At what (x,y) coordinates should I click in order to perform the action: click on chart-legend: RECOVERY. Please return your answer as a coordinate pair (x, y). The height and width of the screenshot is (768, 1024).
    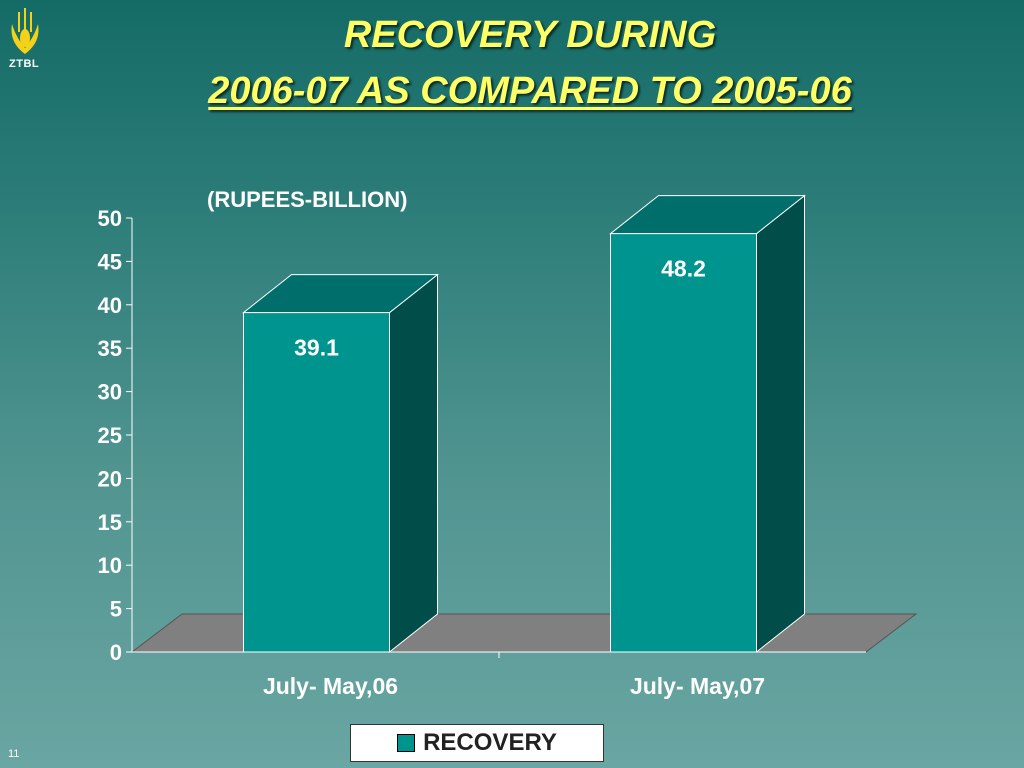
    Looking at the image, I should click on (477, 743).